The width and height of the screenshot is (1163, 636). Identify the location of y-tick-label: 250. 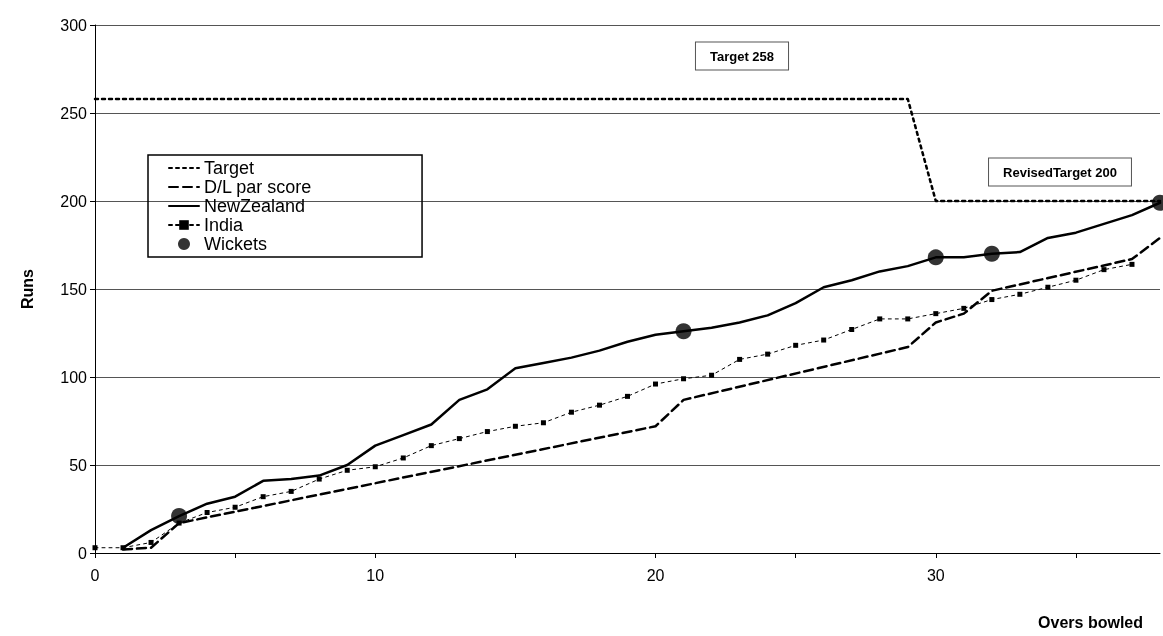
(74, 113).